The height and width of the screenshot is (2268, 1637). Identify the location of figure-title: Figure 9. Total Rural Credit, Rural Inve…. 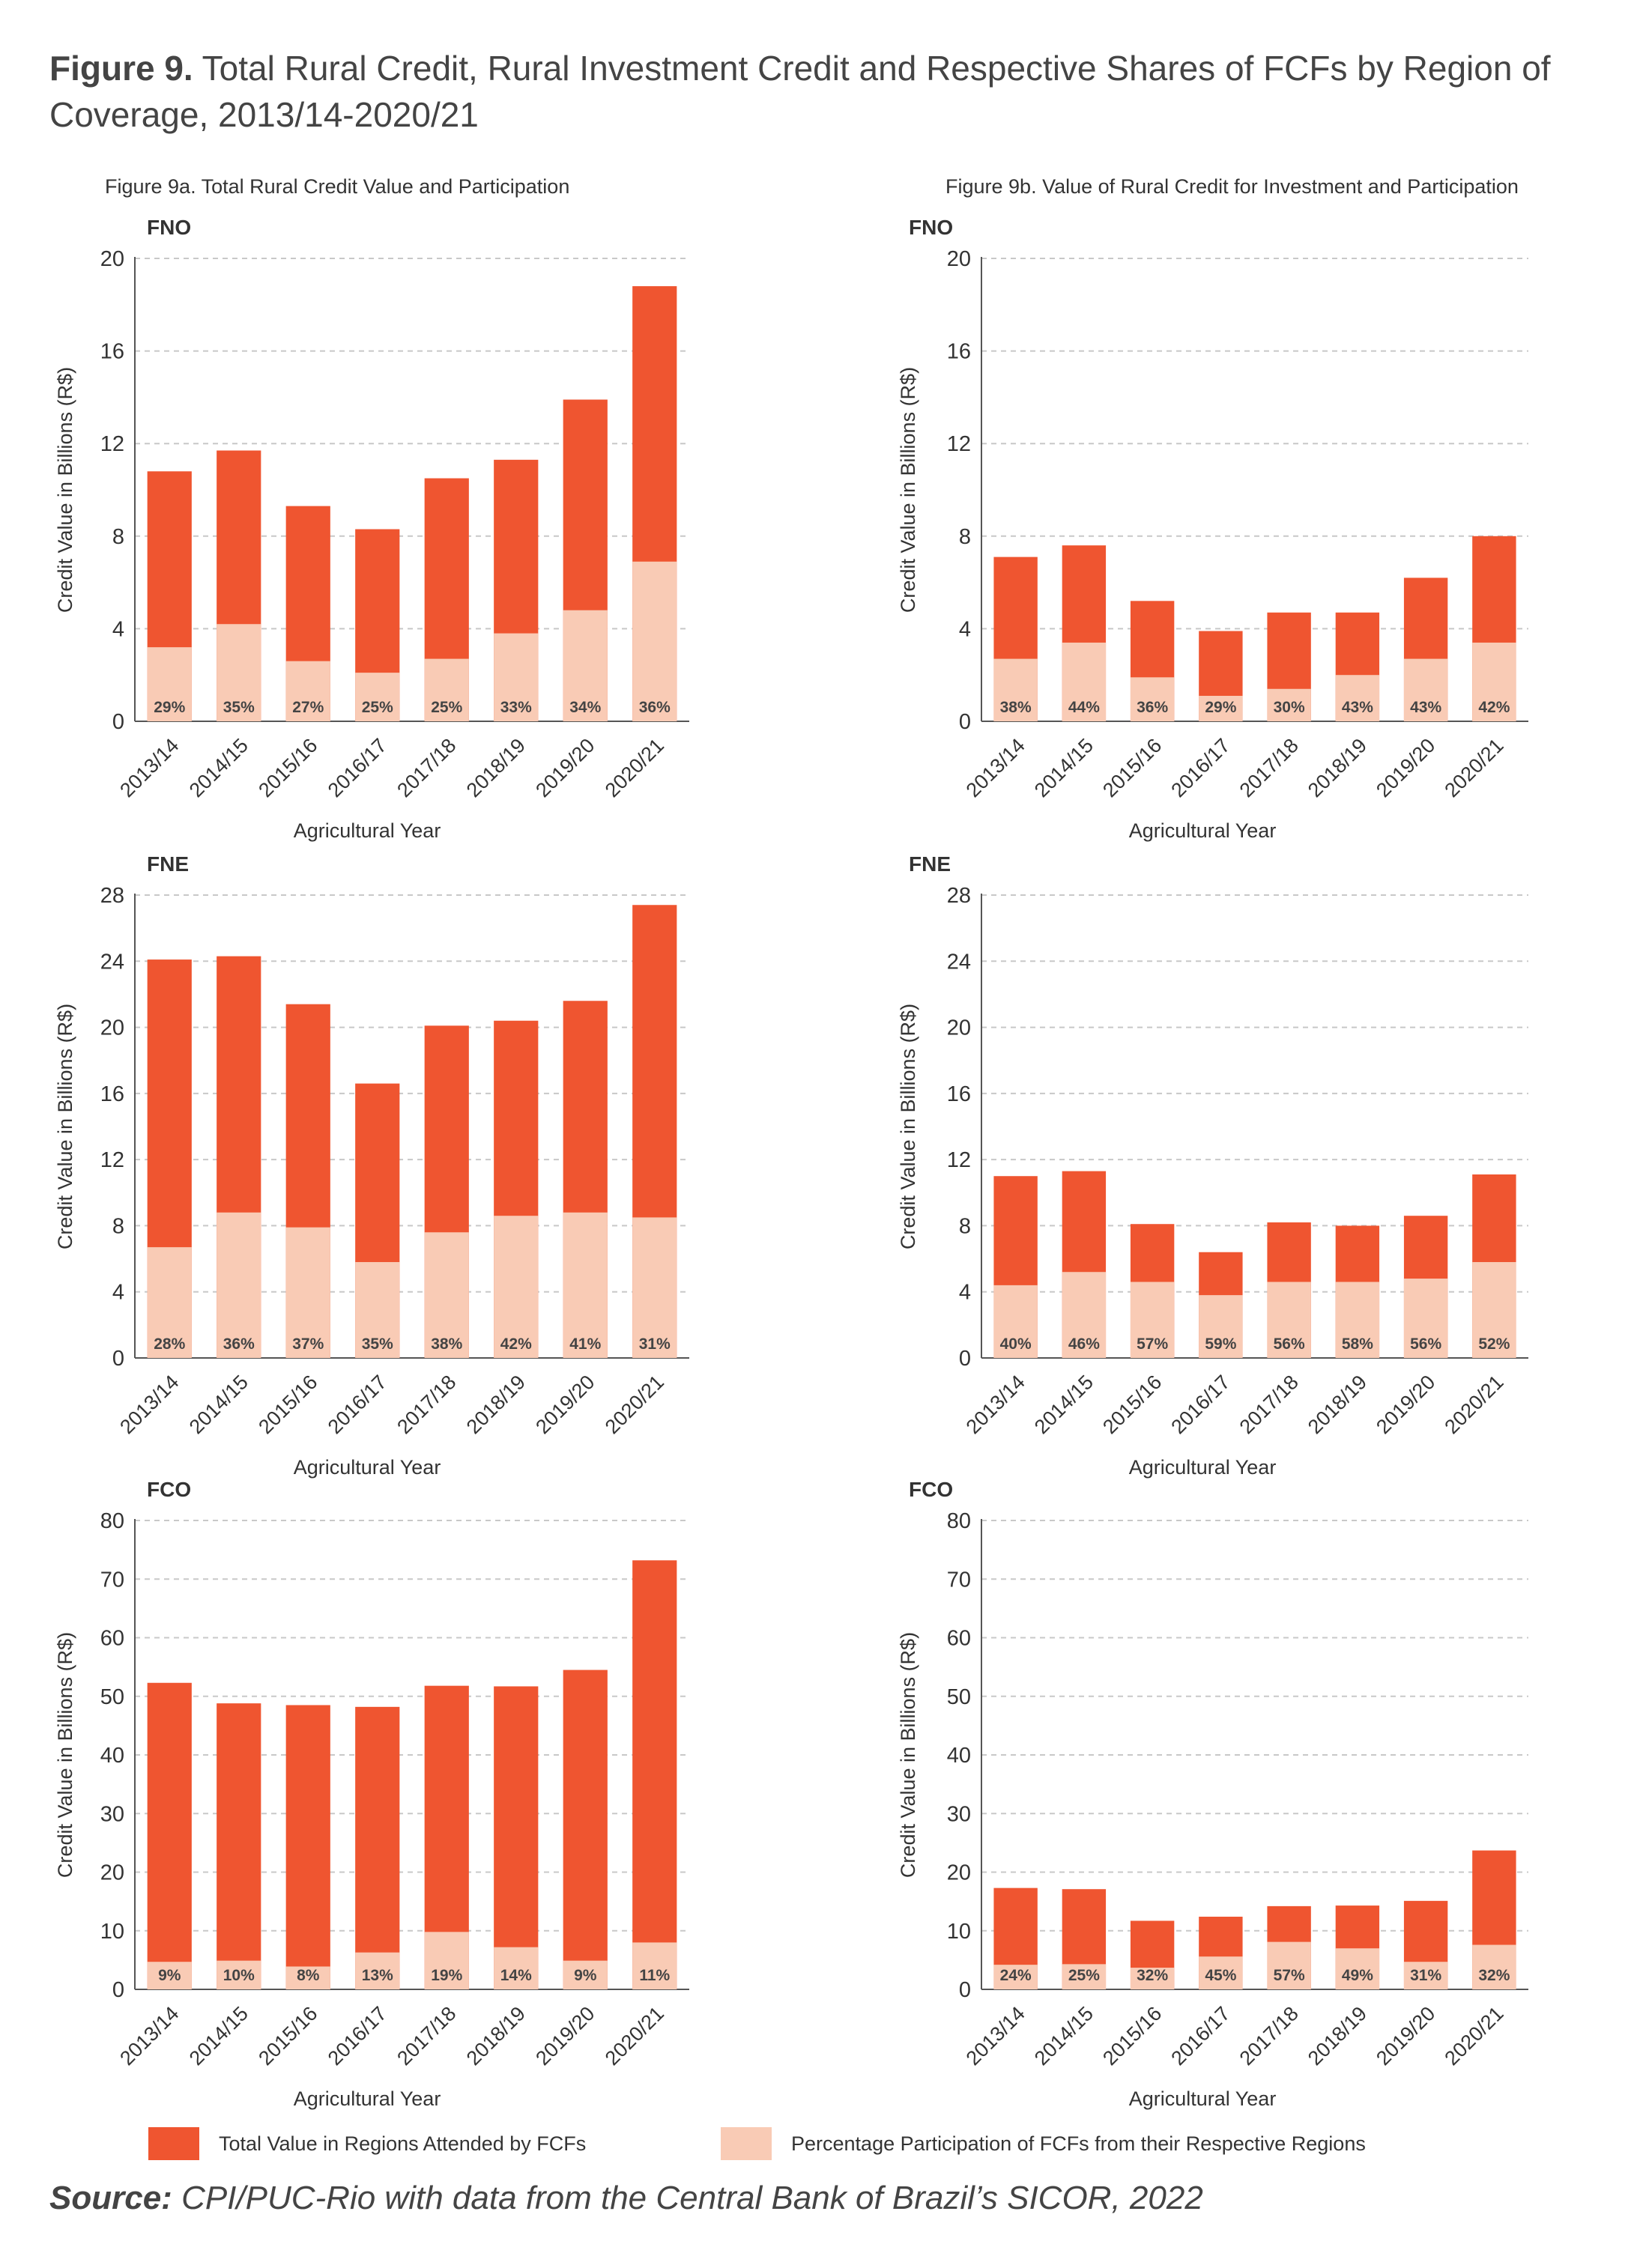
(828, 92).